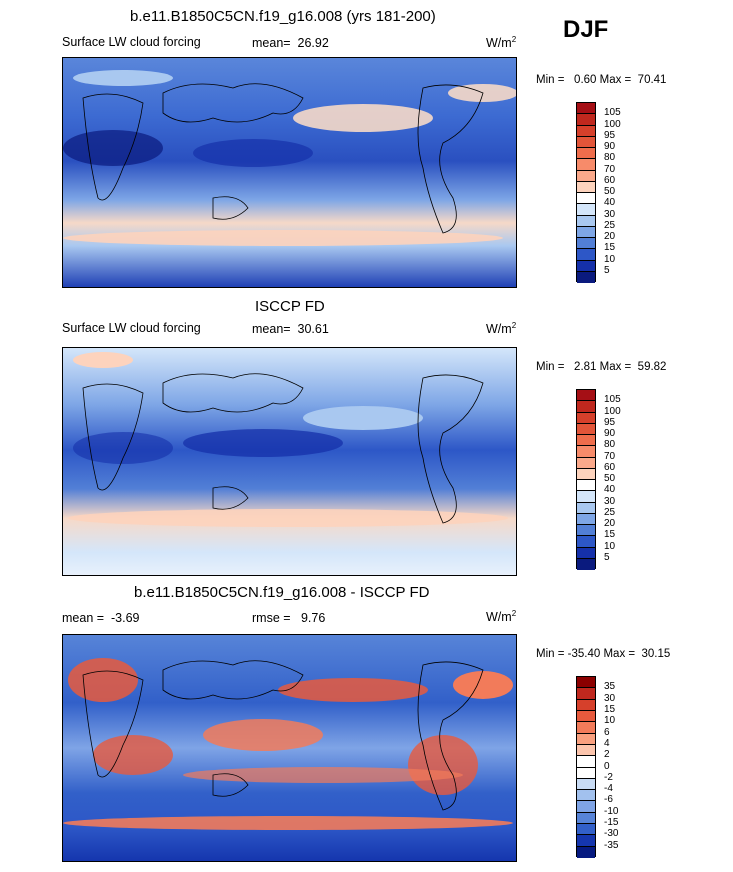 The width and height of the screenshot is (733, 872). What do you see at coordinates (271, 43) in the screenshot?
I see `panel-1-mean-label: mean=` at bounding box center [271, 43].